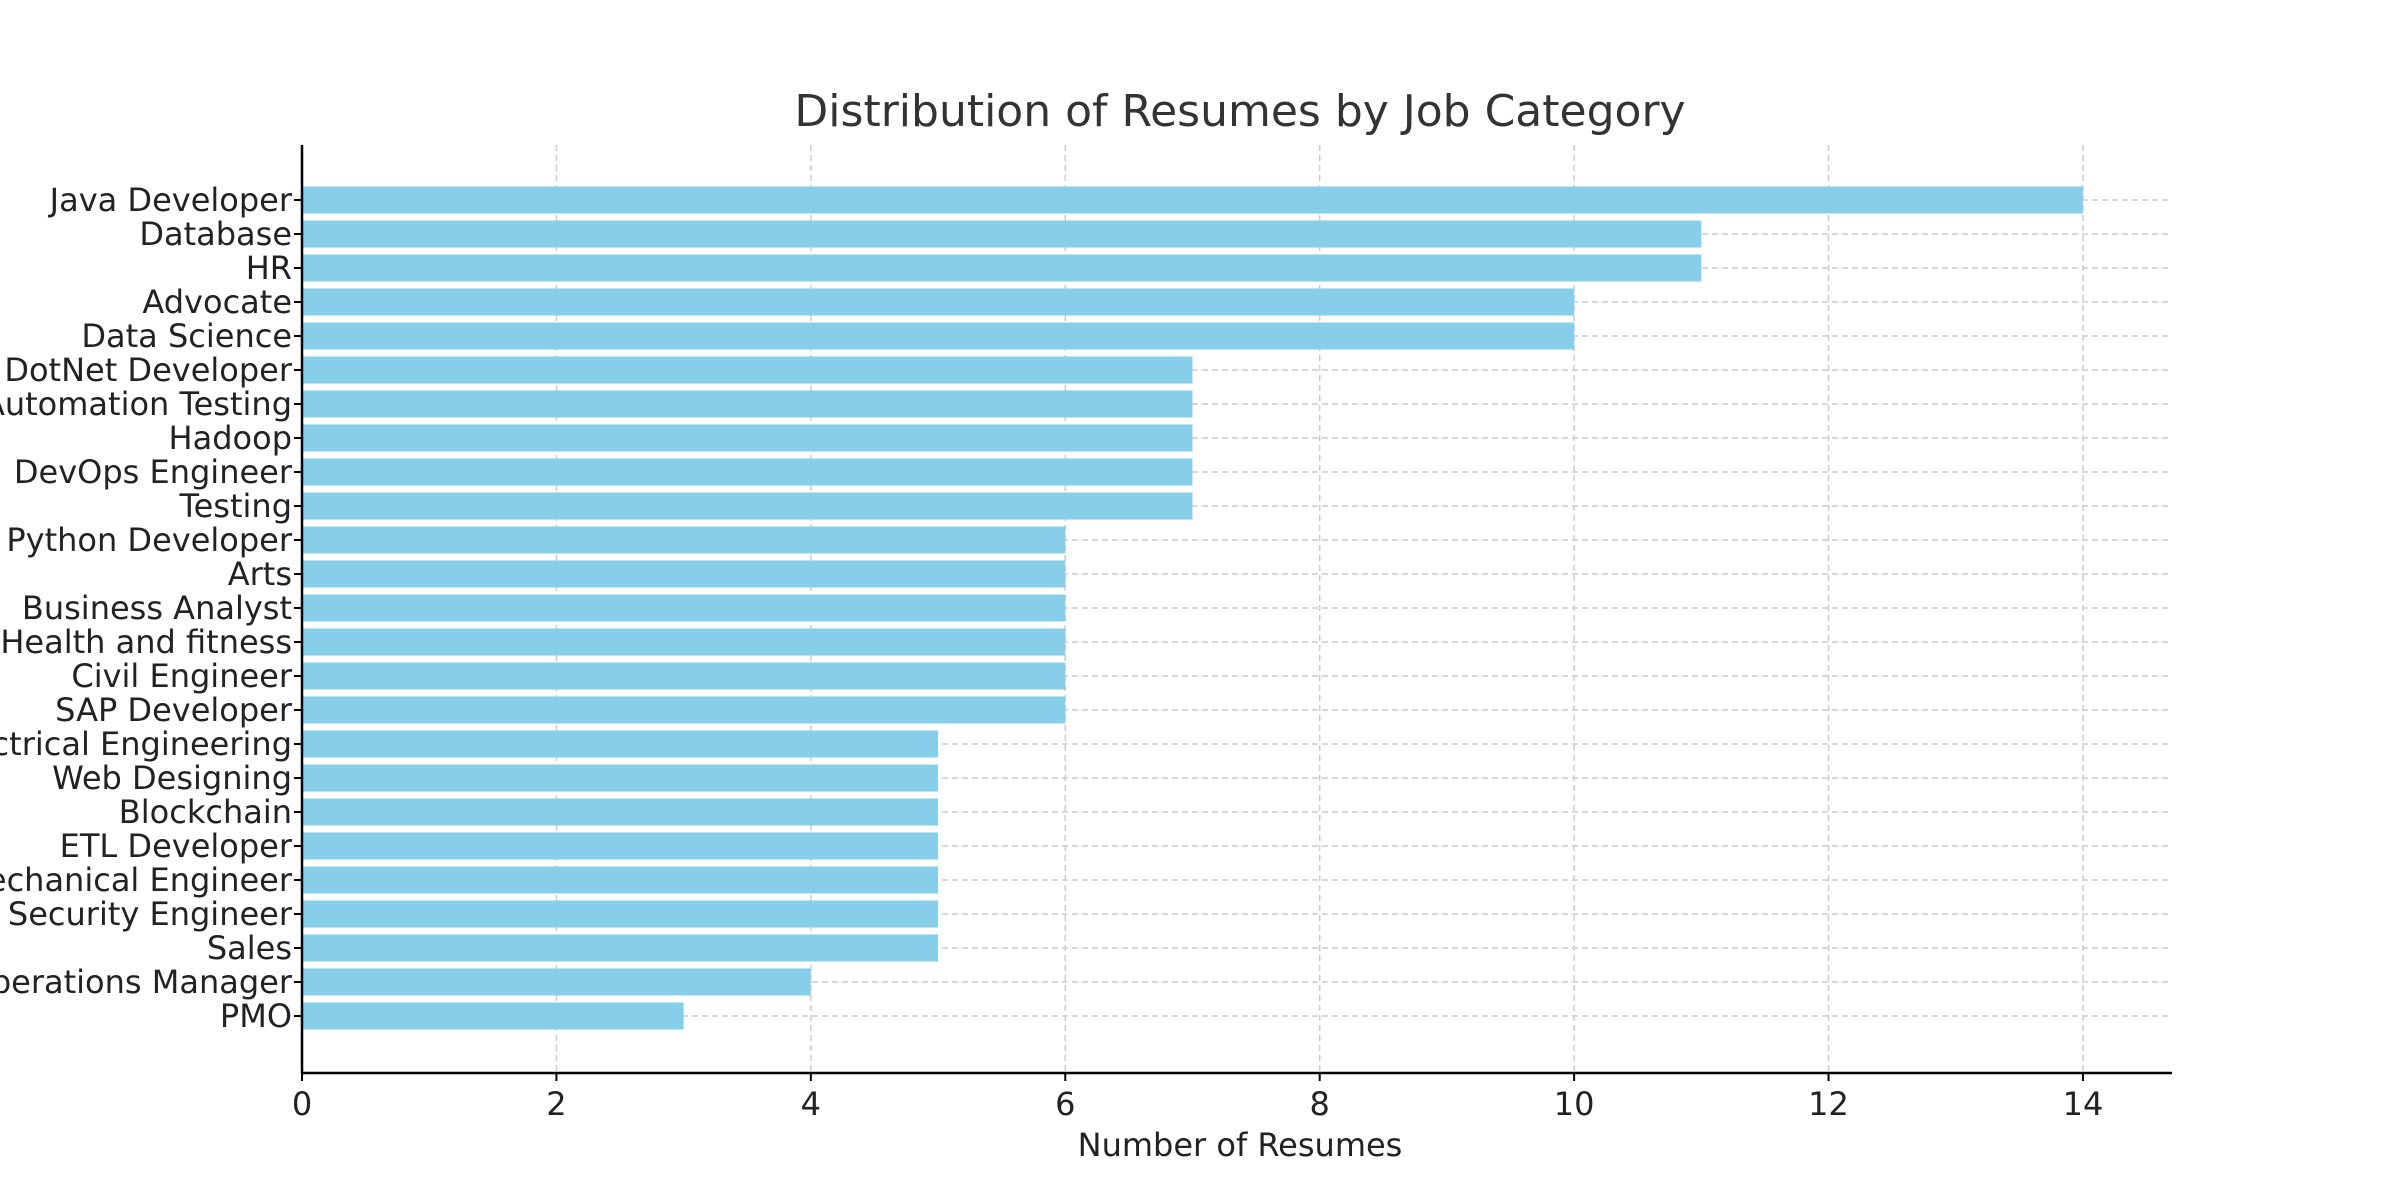  Describe the element at coordinates (170, 200) in the screenshot. I see `y-tick-label: Java Developer` at that location.